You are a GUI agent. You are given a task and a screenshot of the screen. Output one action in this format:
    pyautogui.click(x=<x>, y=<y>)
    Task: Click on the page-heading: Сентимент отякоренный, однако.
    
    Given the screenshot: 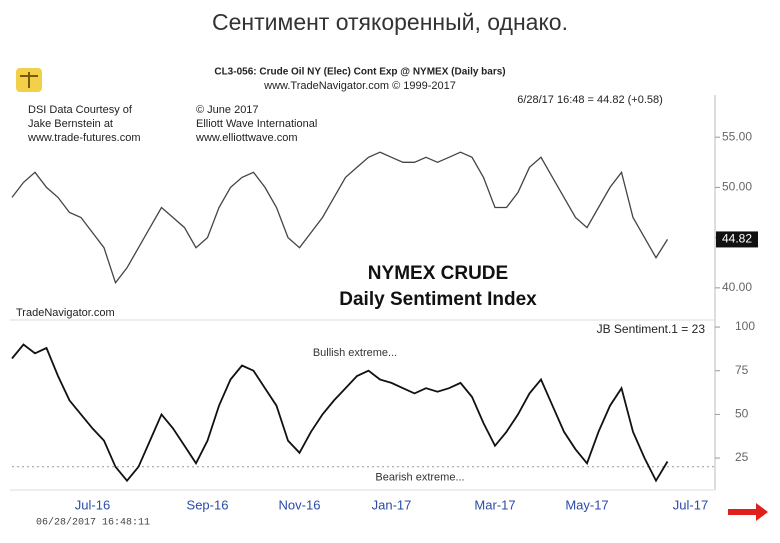 What is the action you would take?
    pyautogui.click(x=390, y=22)
    